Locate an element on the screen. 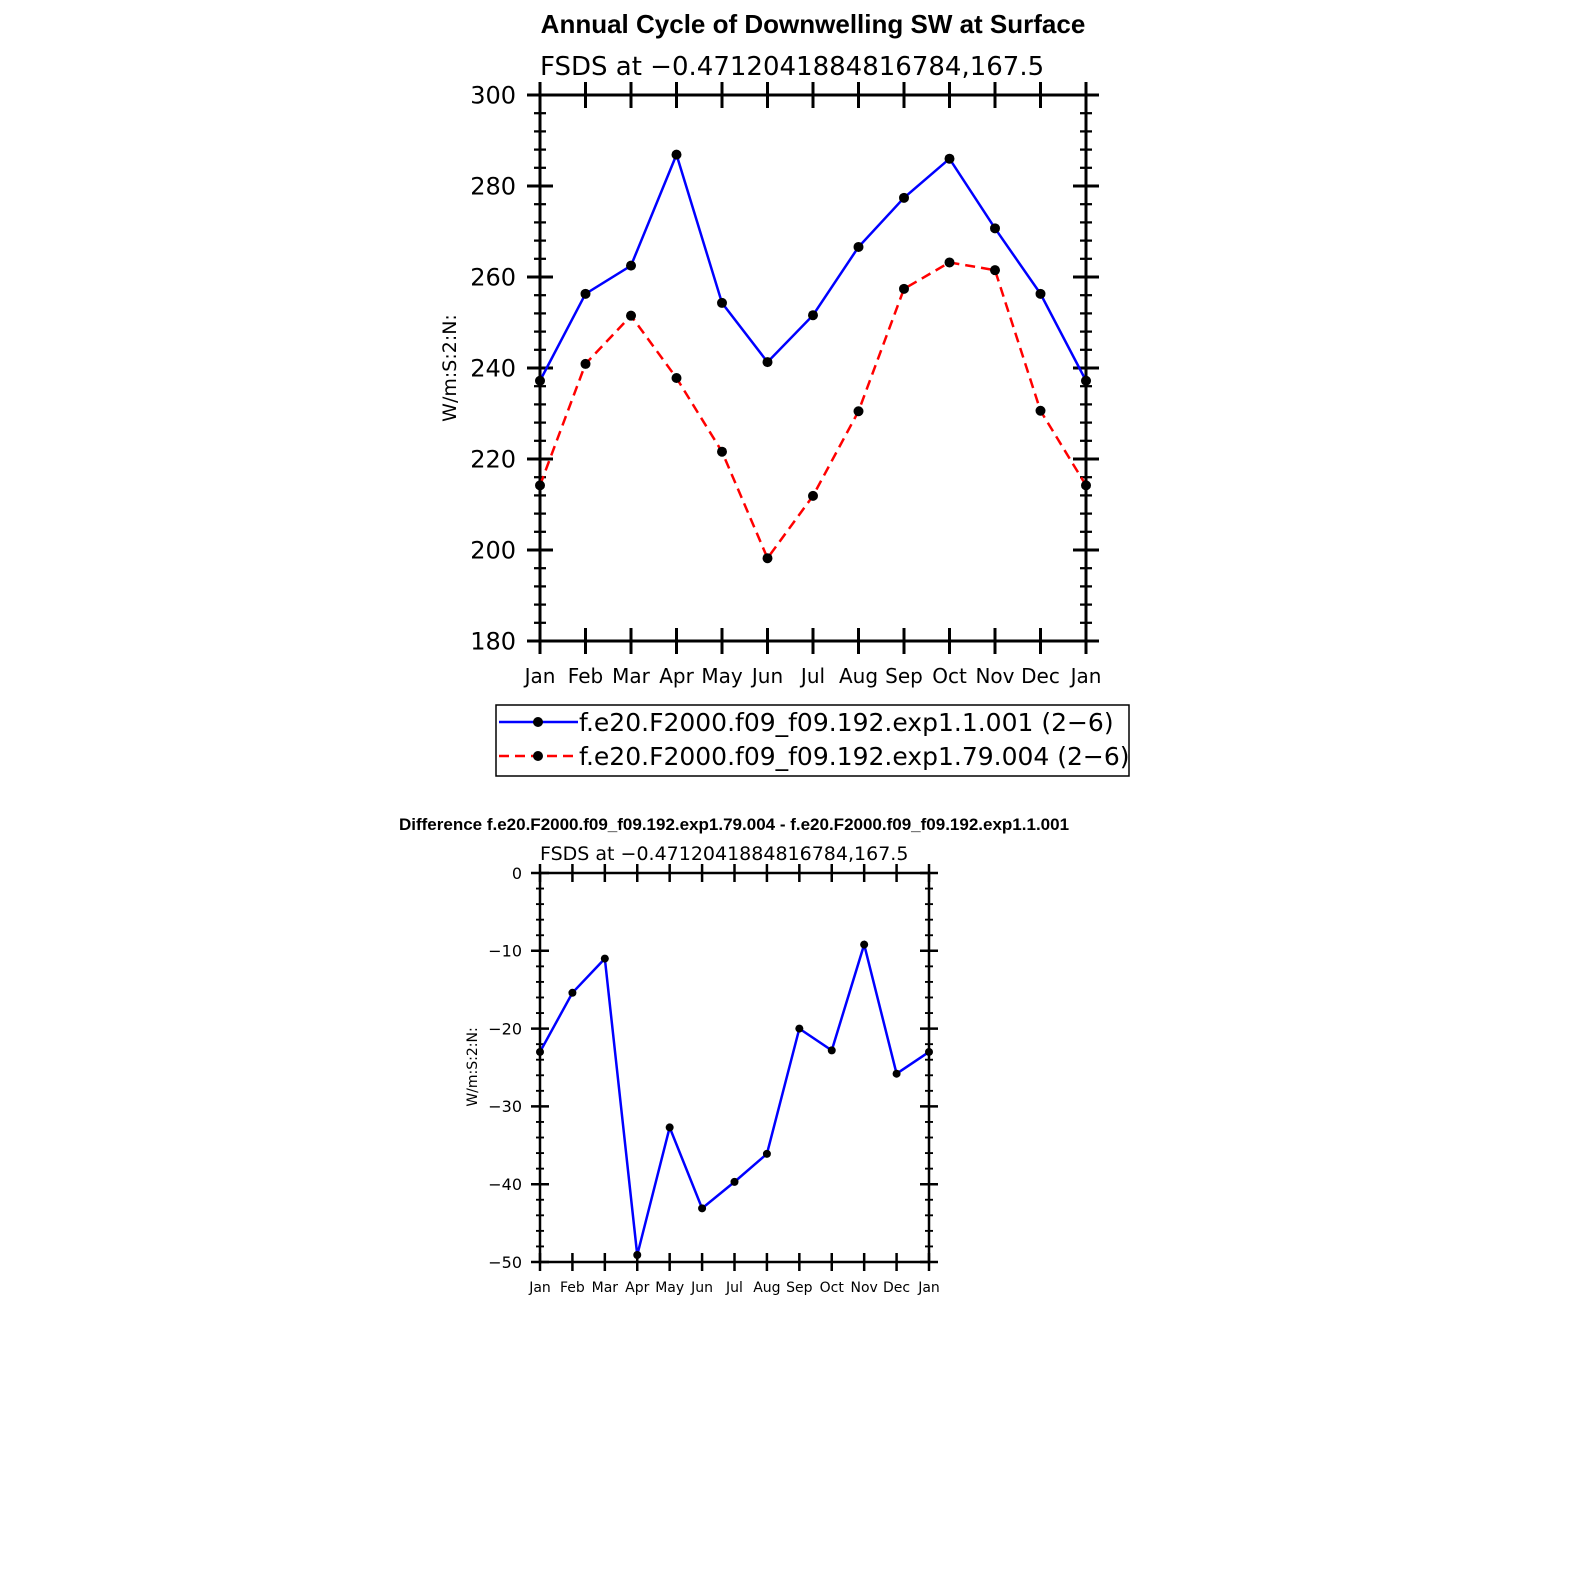 Image resolution: width=1574 pixels, height=1574 pixels. legend-box is located at coordinates (812, 740).